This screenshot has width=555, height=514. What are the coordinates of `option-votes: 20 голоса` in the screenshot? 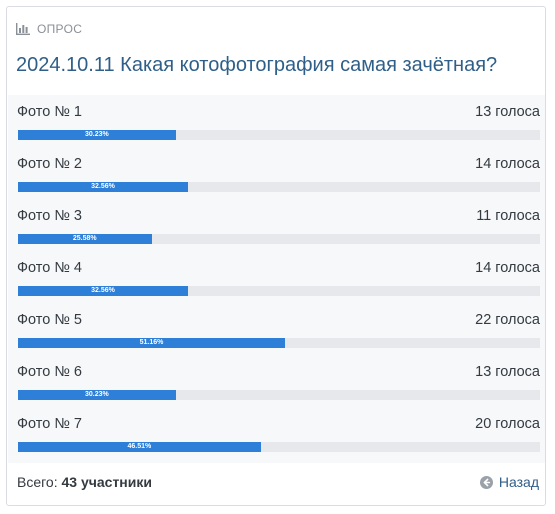 It's located at (507, 424).